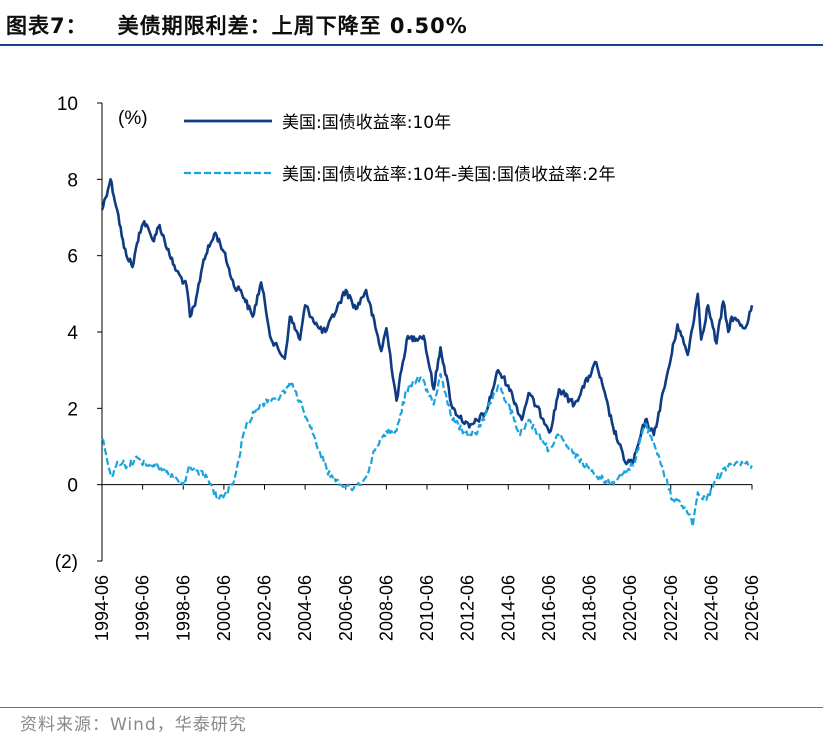 The image size is (823, 743). What do you see at coordinates (72, 409) in the screenshot?
I see `y-tick-label: 2` at bounding box center [72, 409].